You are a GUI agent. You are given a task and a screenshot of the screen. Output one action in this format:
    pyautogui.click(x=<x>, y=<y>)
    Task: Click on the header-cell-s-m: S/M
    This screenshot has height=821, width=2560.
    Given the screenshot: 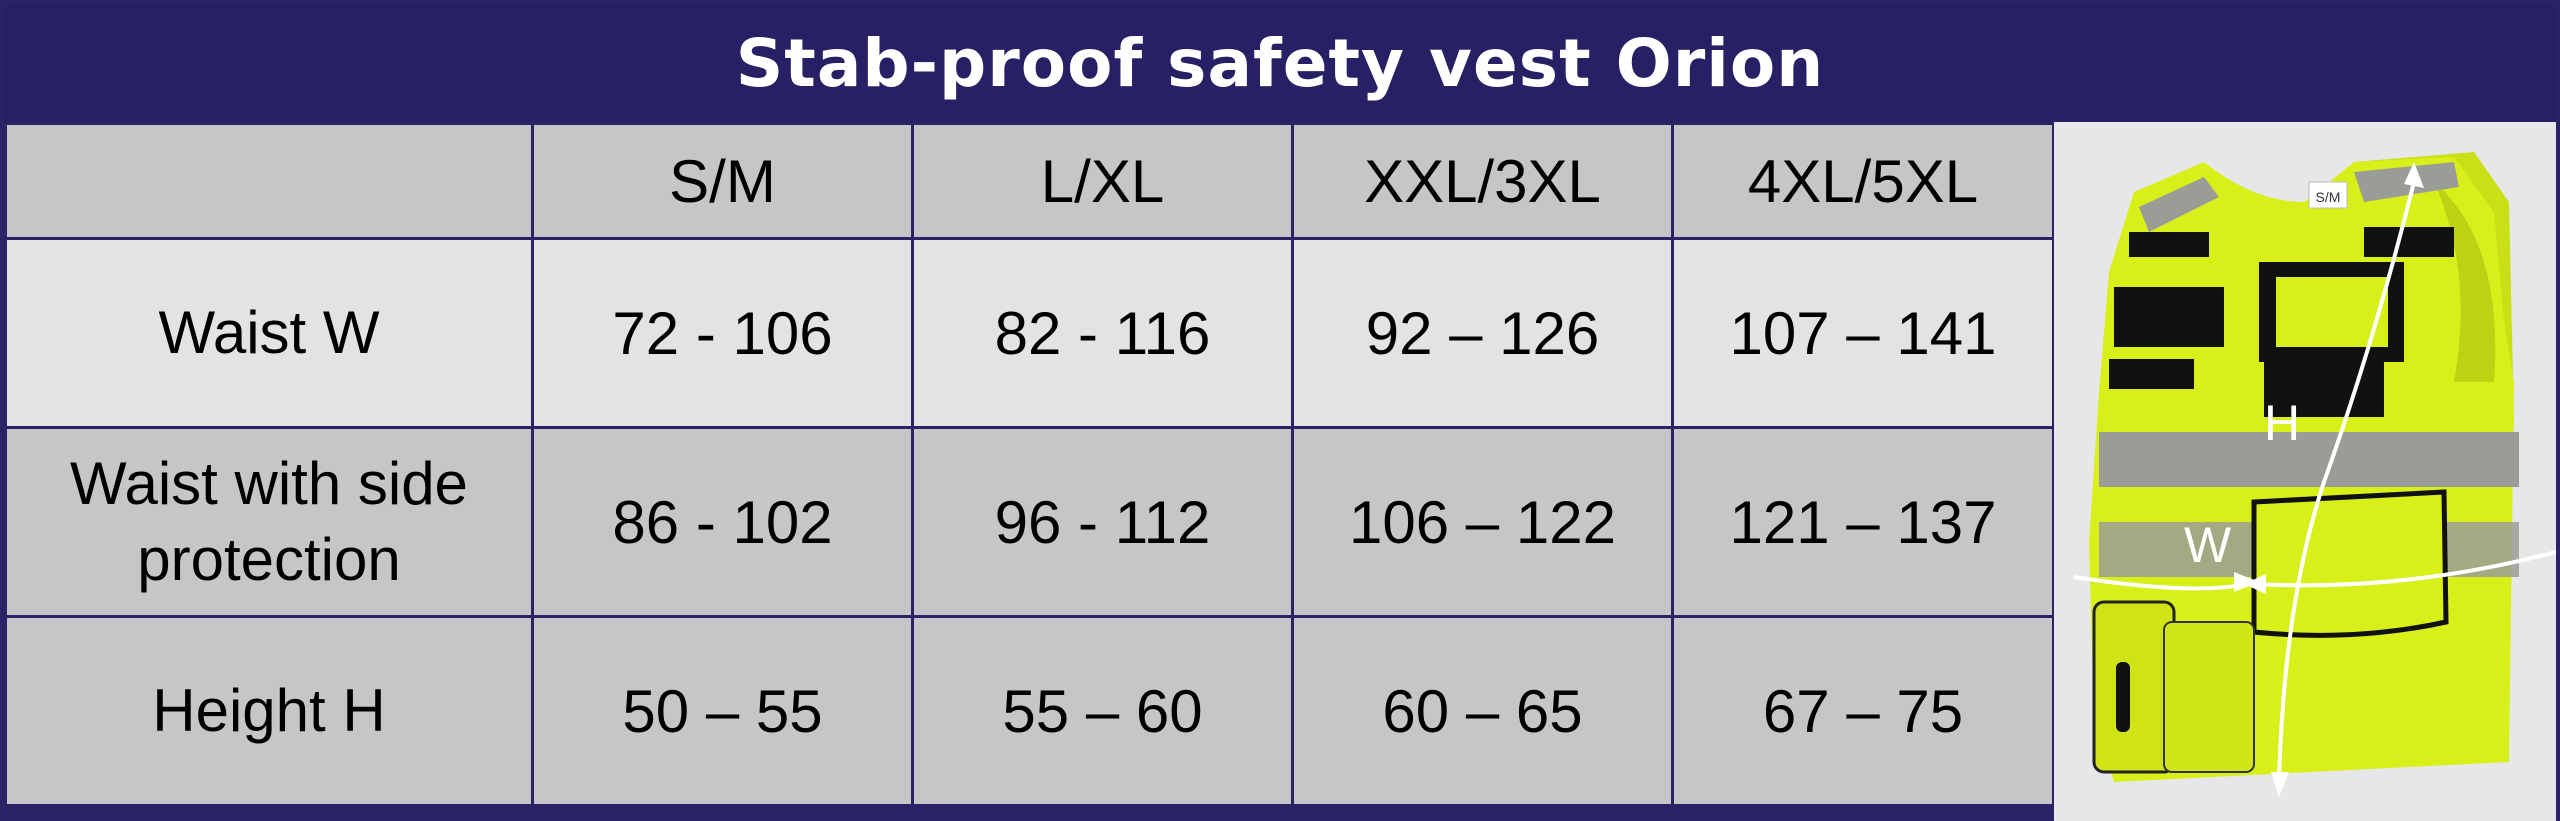 What is the action you would take?
    pyautogui.click(x=722, y=181)
    